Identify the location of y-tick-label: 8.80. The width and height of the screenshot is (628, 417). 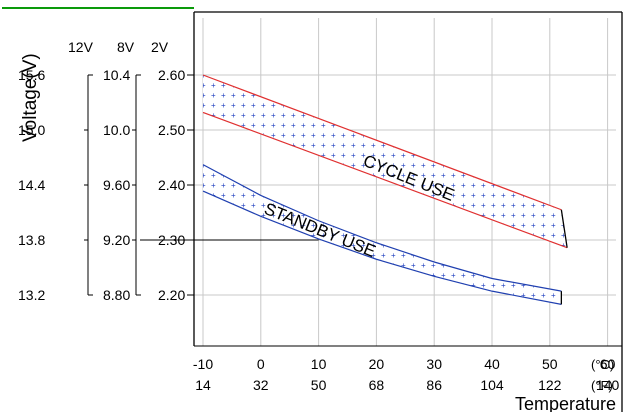
(116, 295).